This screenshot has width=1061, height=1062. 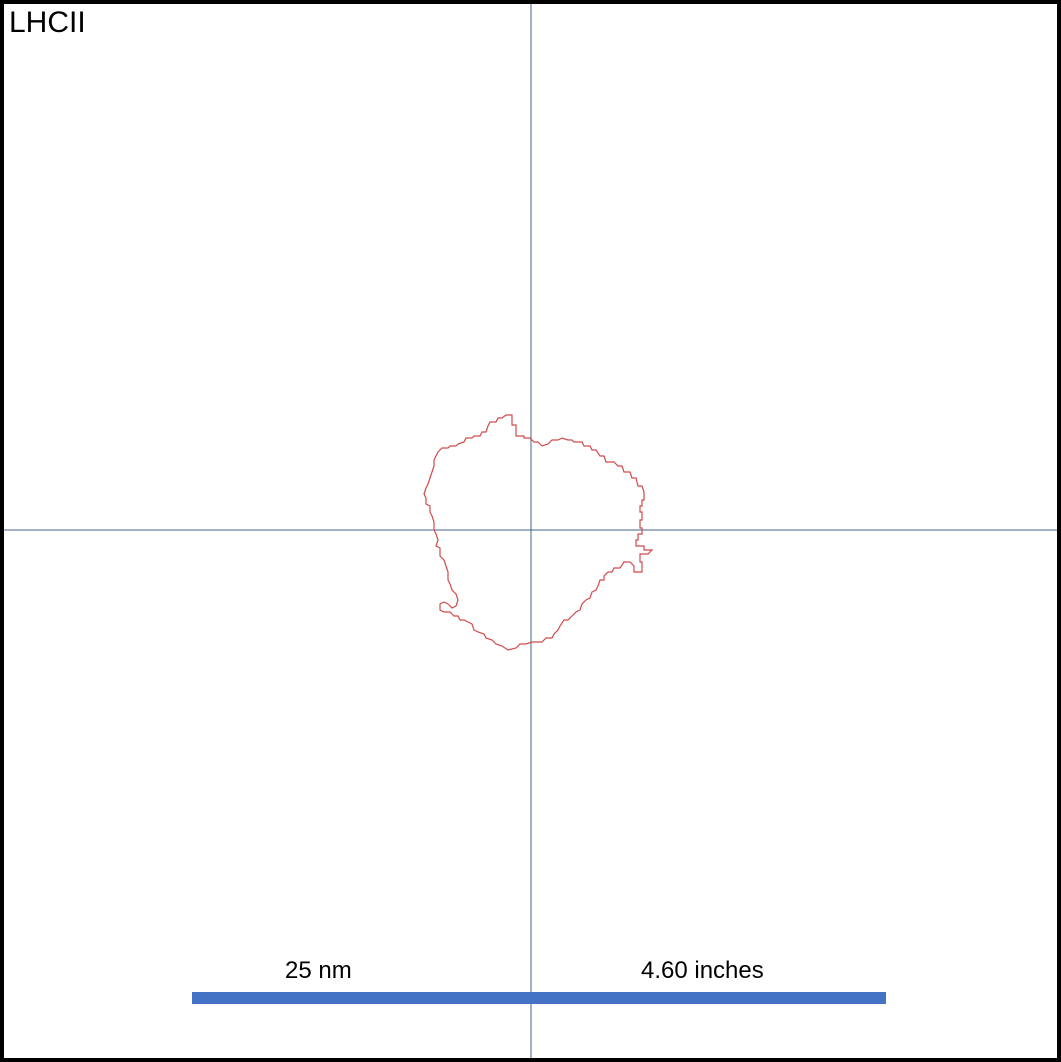 I want to click on scale-bar-length-label: 25 nm, so click(x=318, y=970).